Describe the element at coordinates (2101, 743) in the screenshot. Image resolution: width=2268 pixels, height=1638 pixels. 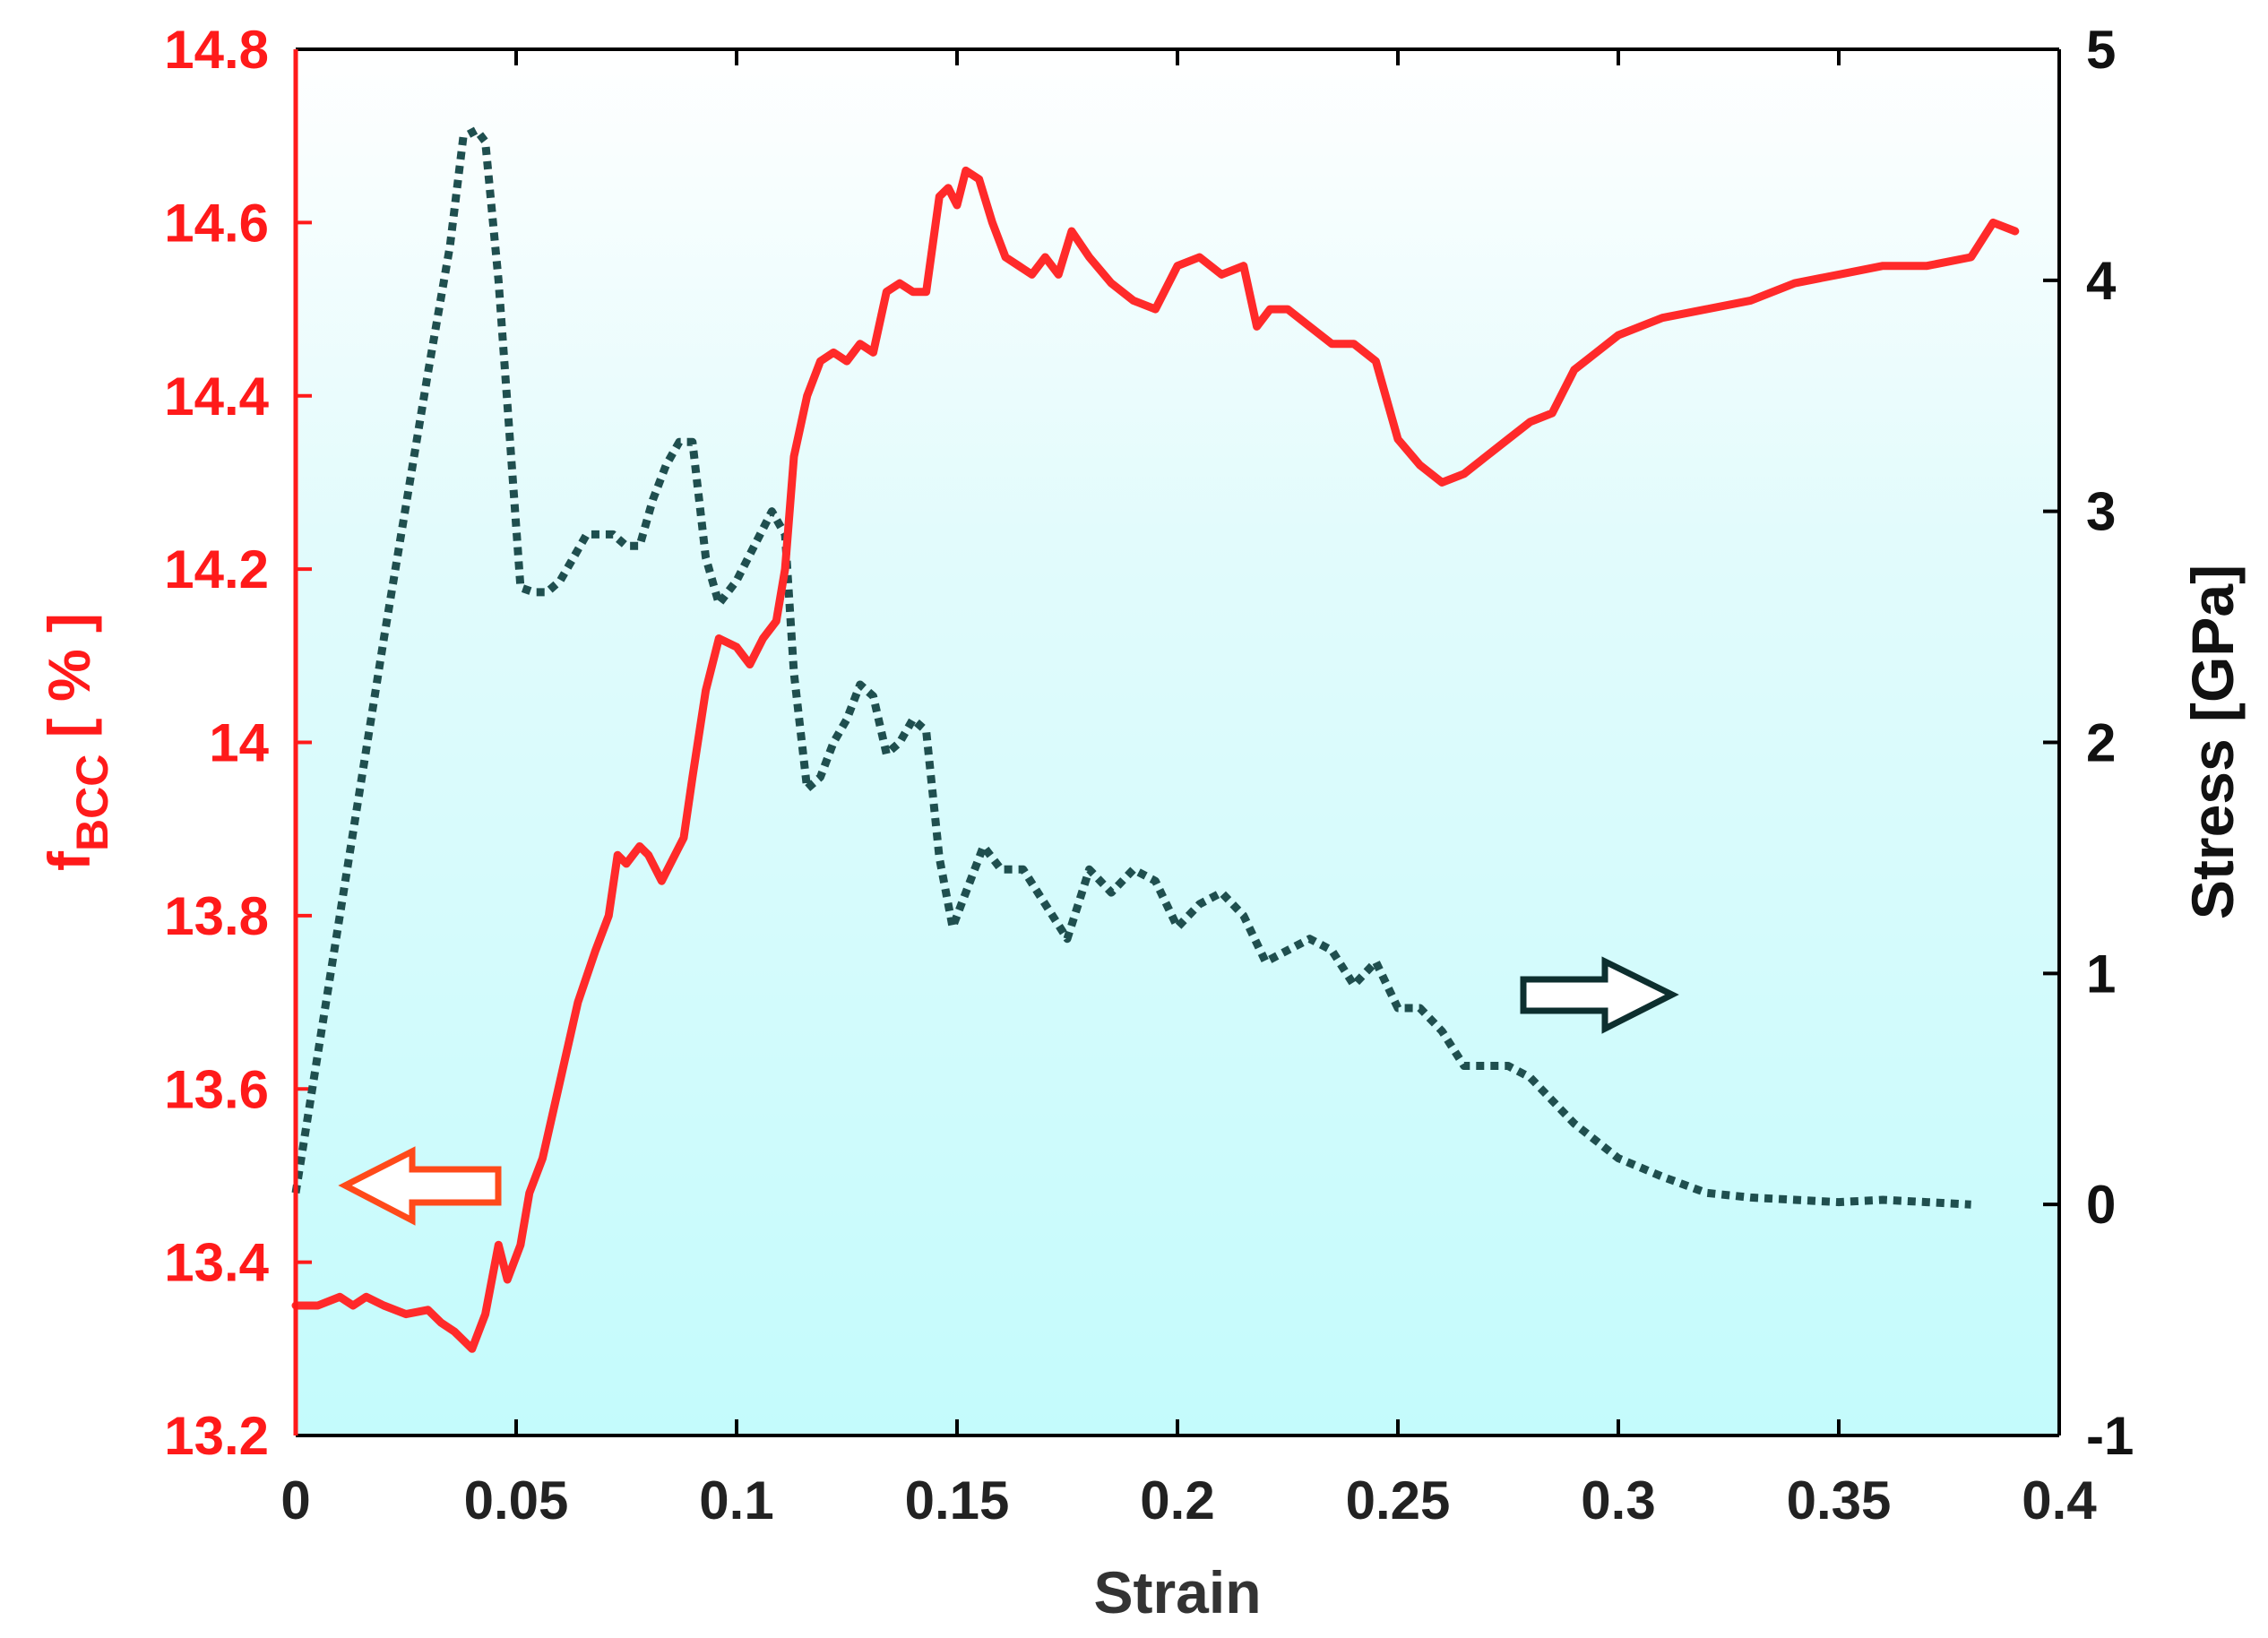
I see `right-tick-label: 2` at that location.